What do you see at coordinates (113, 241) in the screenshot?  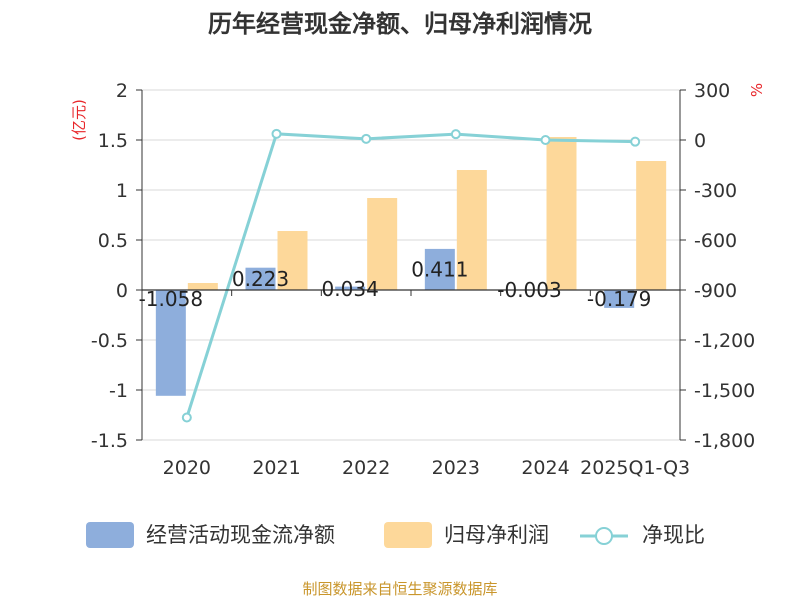 I see `left-axis-tick-label: 0.5` at bounding box center [113, 241].